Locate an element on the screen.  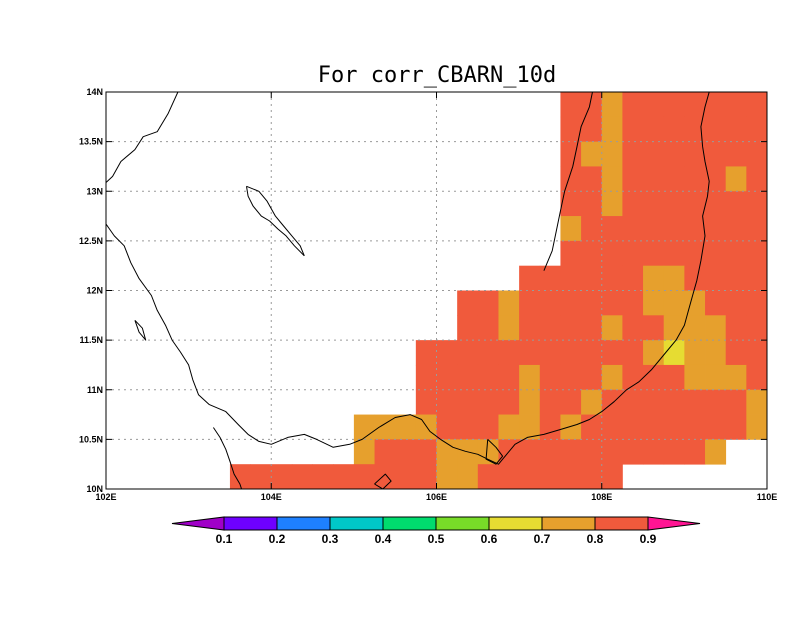
lon-tick-label: 110E is located at coordinates (767, 497).